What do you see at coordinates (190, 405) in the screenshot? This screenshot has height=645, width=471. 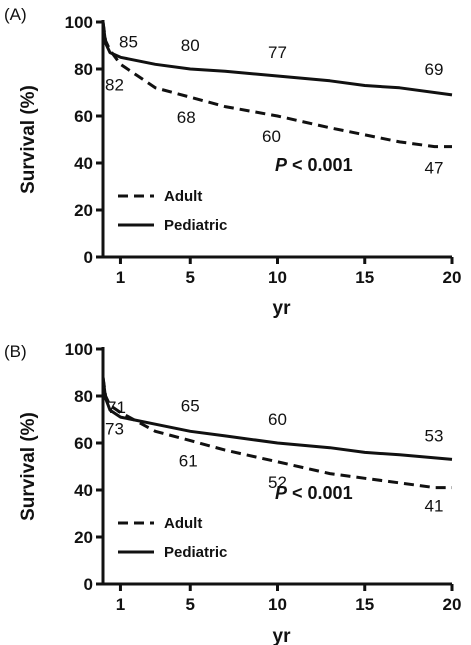 I see `data-label: 65` at bounding box center [190, 405].